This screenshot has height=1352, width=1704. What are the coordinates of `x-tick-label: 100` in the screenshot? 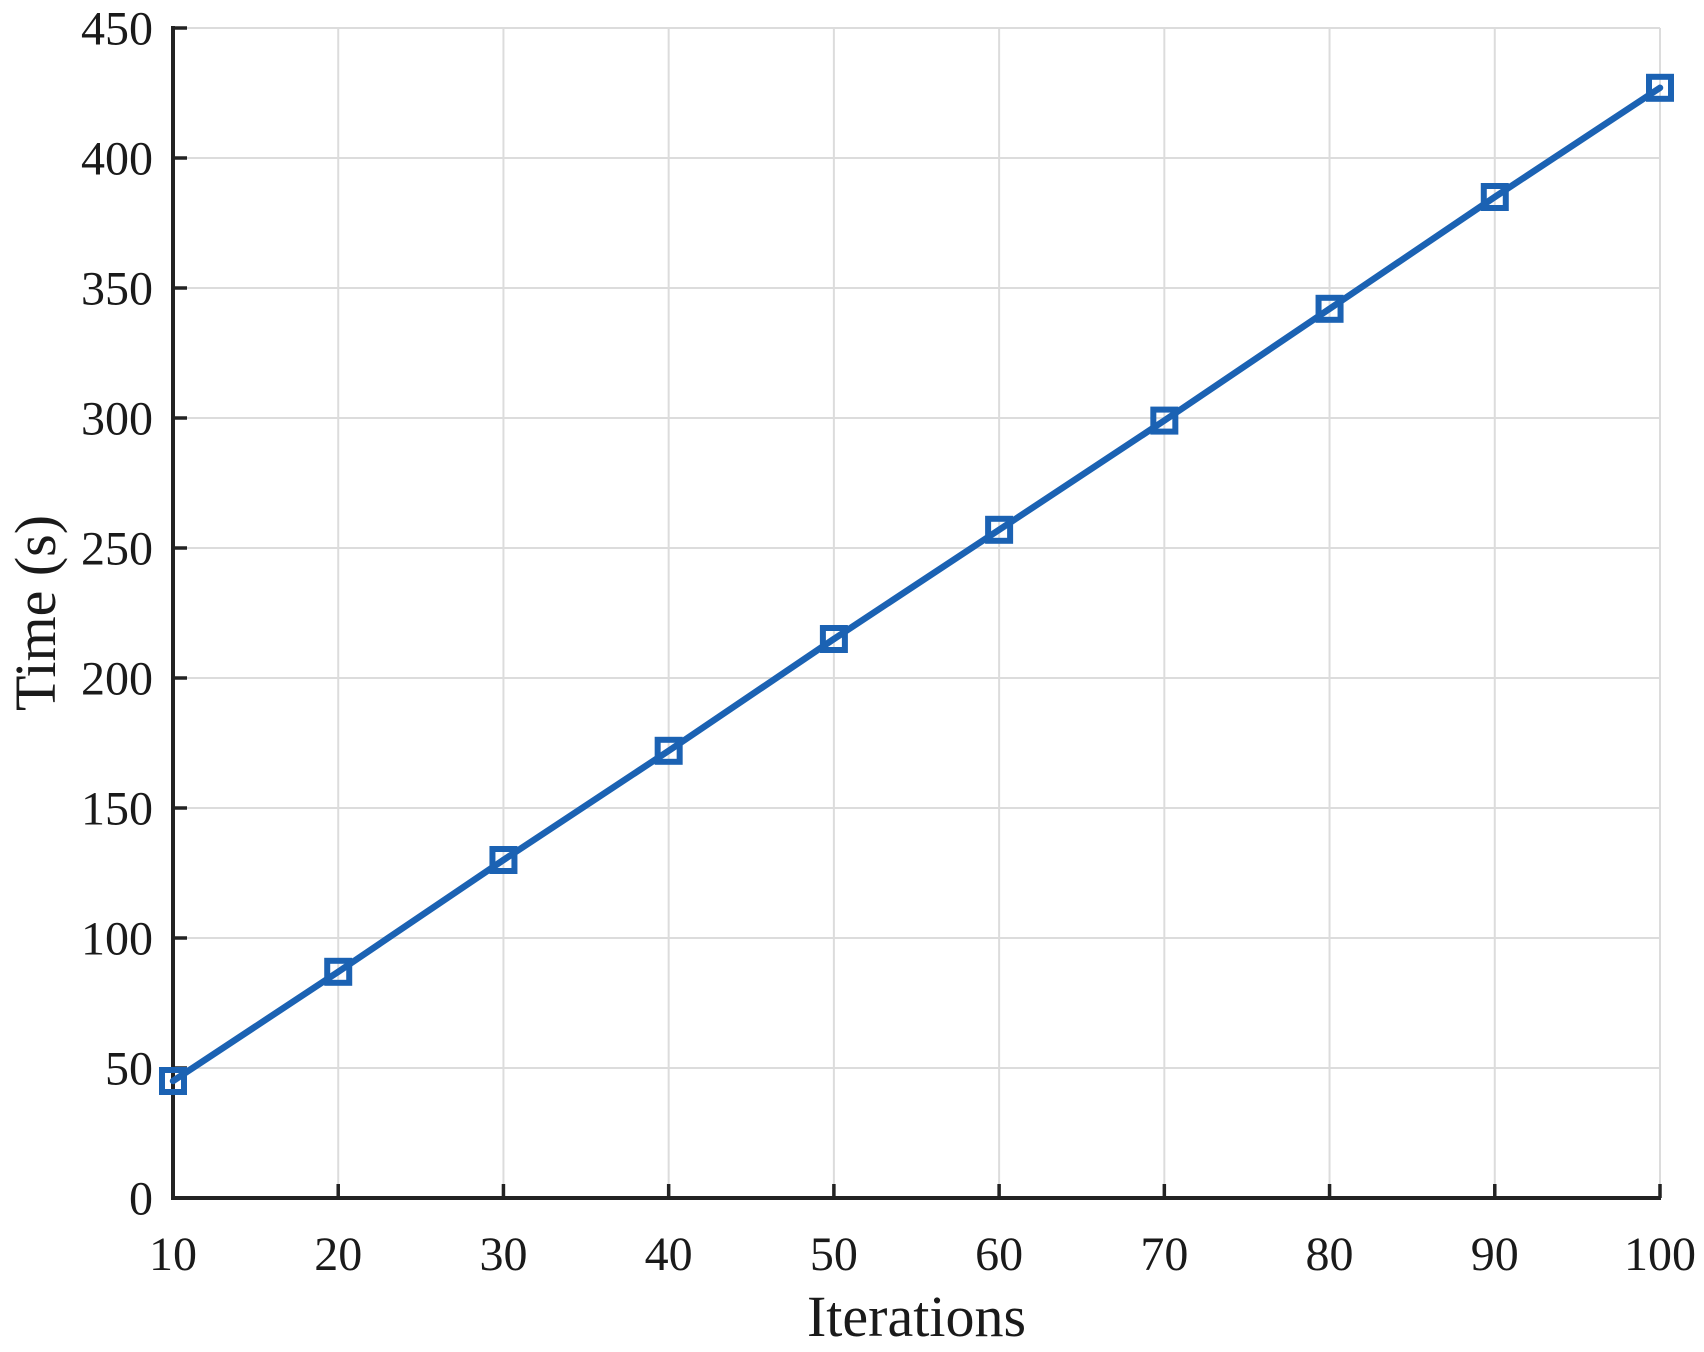 It's located at (1660, 1254).